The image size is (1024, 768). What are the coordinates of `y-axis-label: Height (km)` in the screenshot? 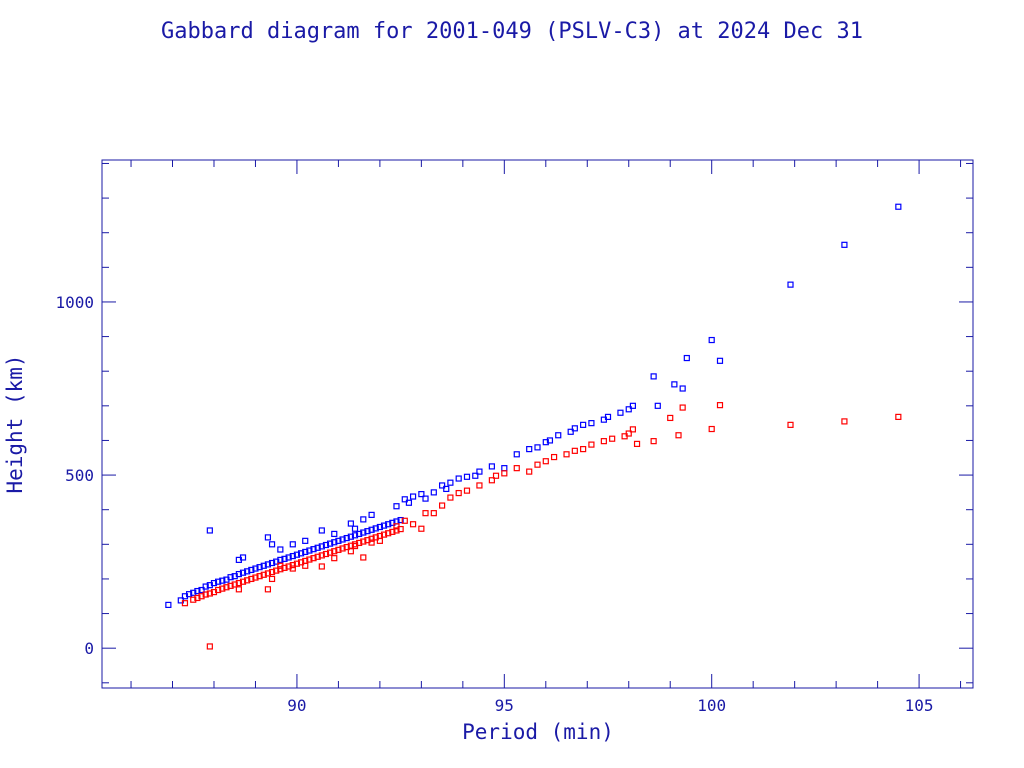 It's located at (15, 423).